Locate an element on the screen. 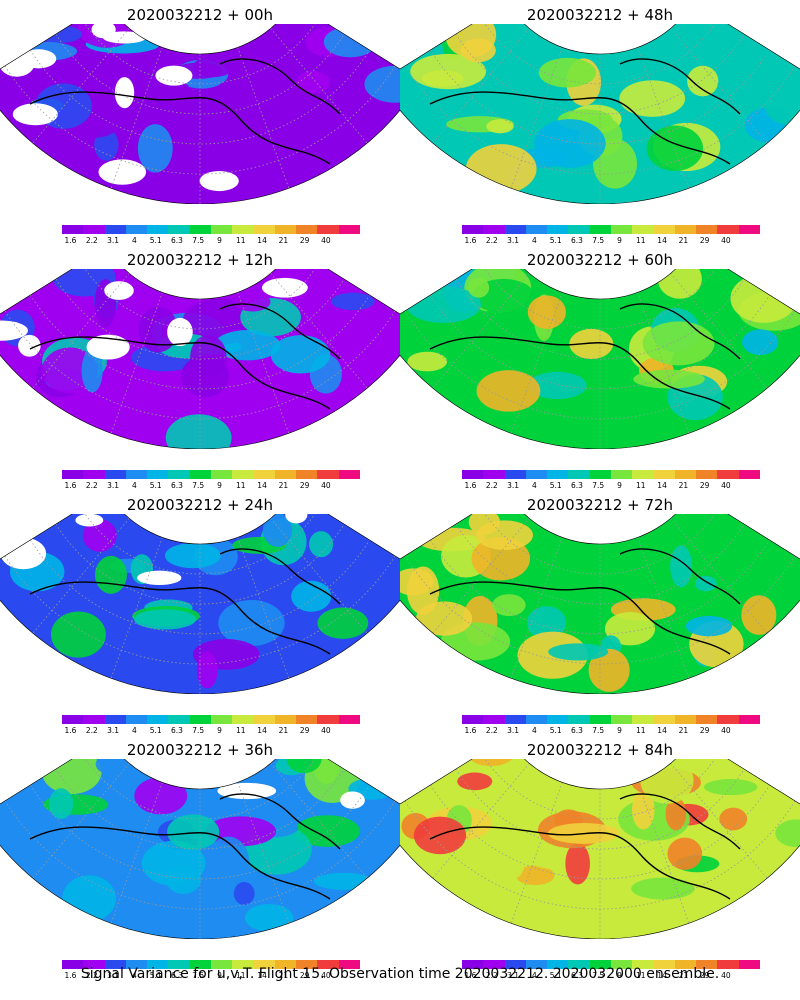 This screenshot has width=800, height=1000. colorbar-label: 5.1 is located at coordinates (555, 730).